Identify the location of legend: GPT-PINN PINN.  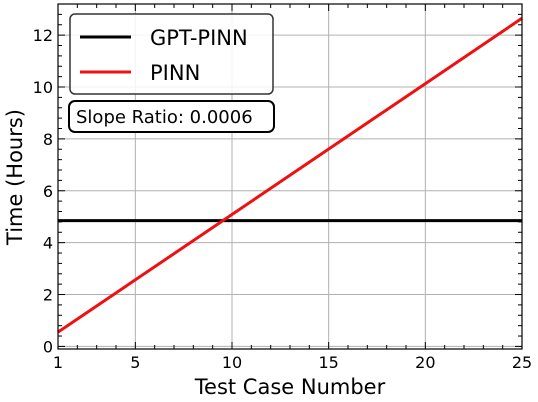
(171, 54).